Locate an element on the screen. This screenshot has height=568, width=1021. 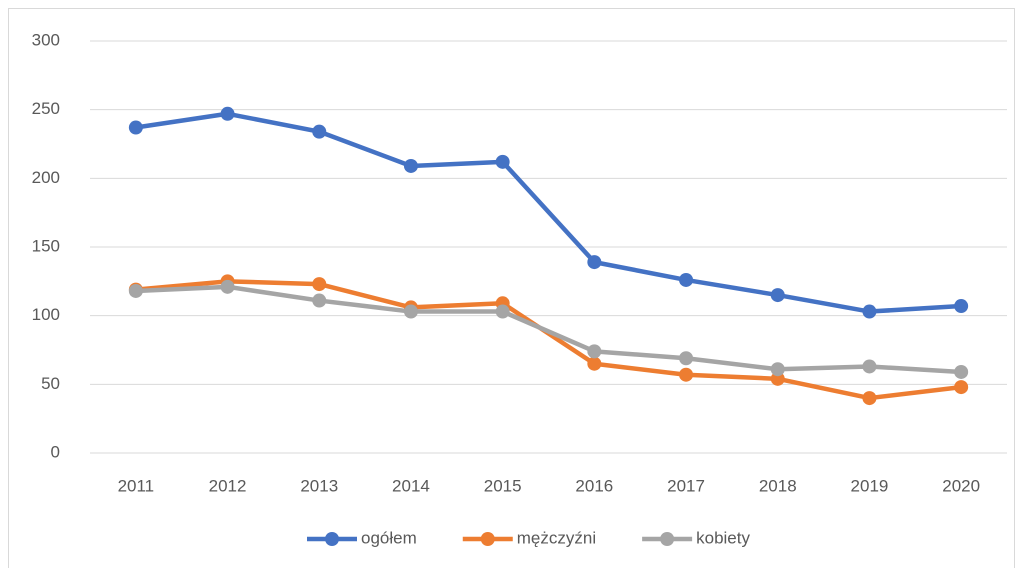
x-tick-label: 2011 is located at coordinates (136, 485).